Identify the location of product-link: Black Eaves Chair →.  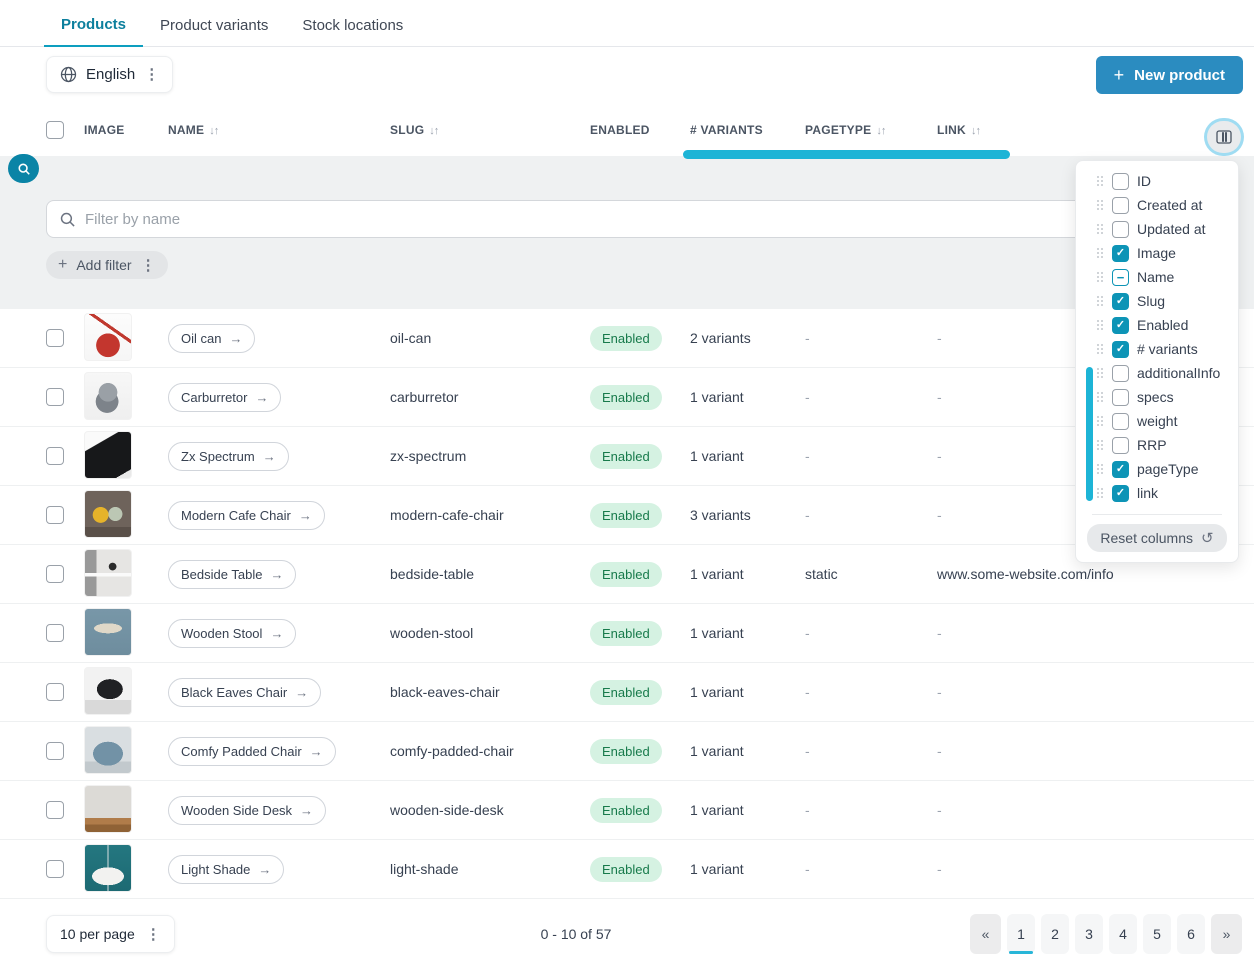
(245, 692).